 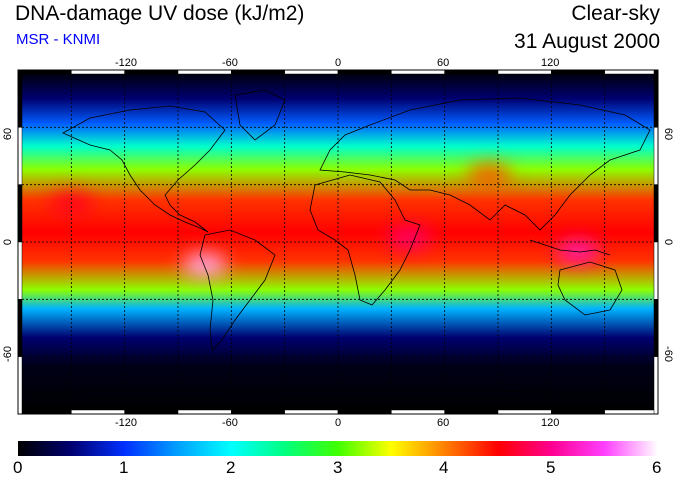 I want to click on lon-tick-bottom: 120, so click(x=550, y=423).